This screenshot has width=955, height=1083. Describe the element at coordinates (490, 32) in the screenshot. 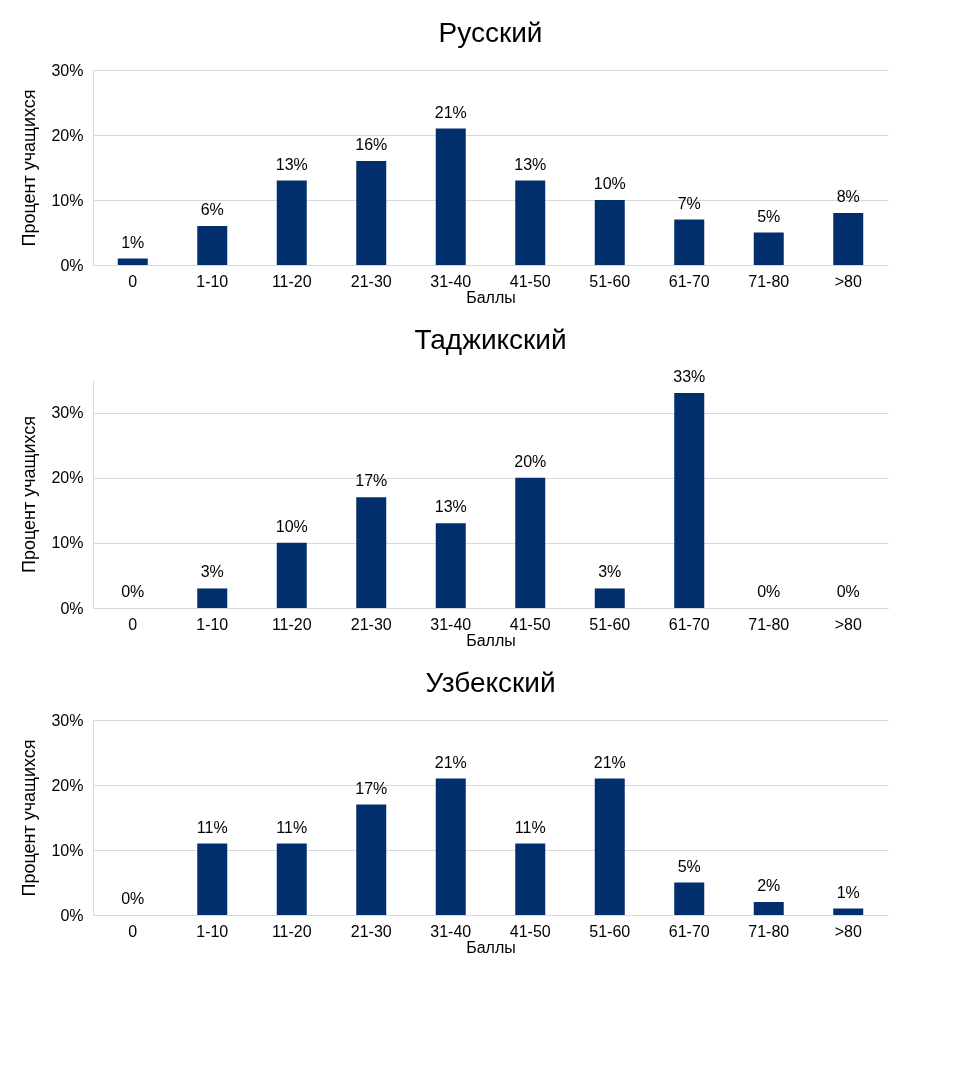

I see `chart-title: Русский` at that location.